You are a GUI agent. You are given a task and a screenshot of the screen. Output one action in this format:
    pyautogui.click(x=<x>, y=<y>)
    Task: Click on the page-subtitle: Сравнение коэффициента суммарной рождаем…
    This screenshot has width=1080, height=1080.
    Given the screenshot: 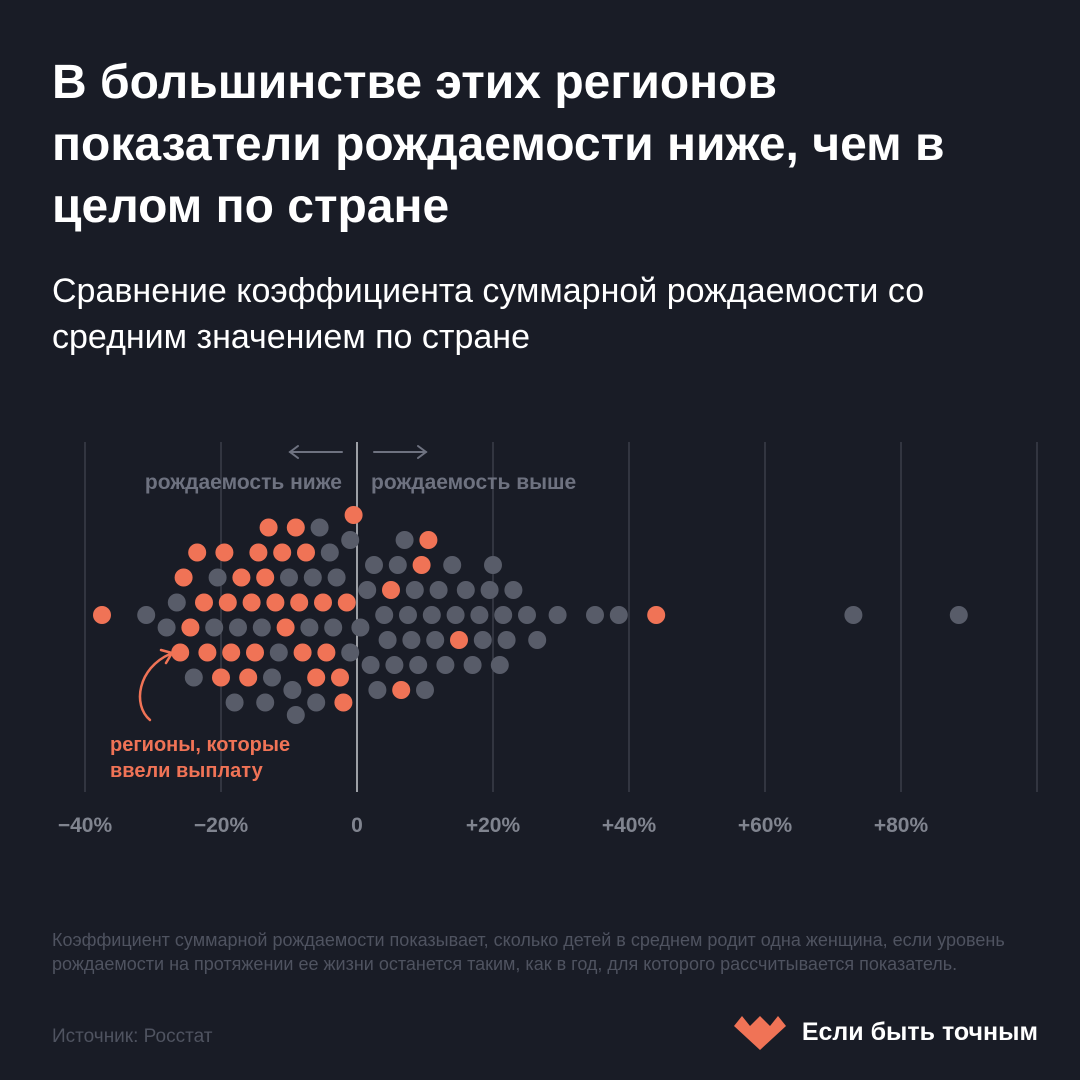 What is the action you would take?
    pyautogui.click(x=488, y=314)
    